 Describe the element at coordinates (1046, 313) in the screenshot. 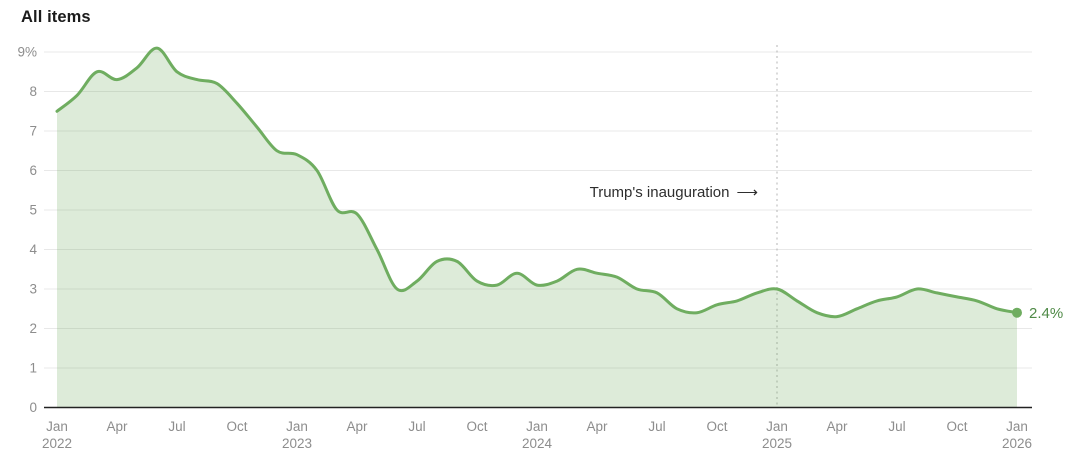

I see `latest-value-label: 2.4%` at that location.